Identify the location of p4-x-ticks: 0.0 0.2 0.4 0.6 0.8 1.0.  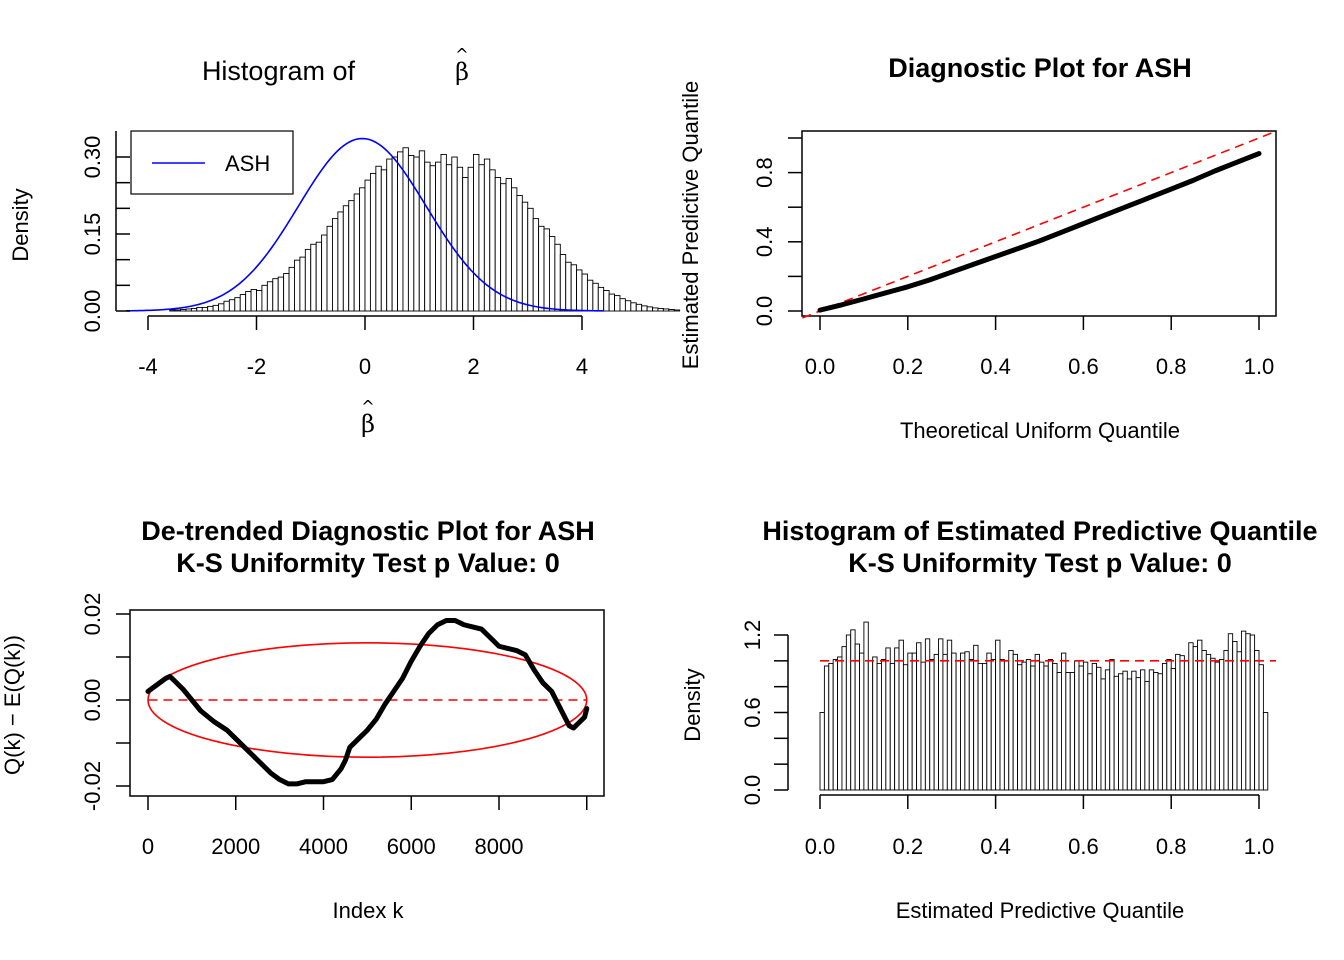
(1040, 827).